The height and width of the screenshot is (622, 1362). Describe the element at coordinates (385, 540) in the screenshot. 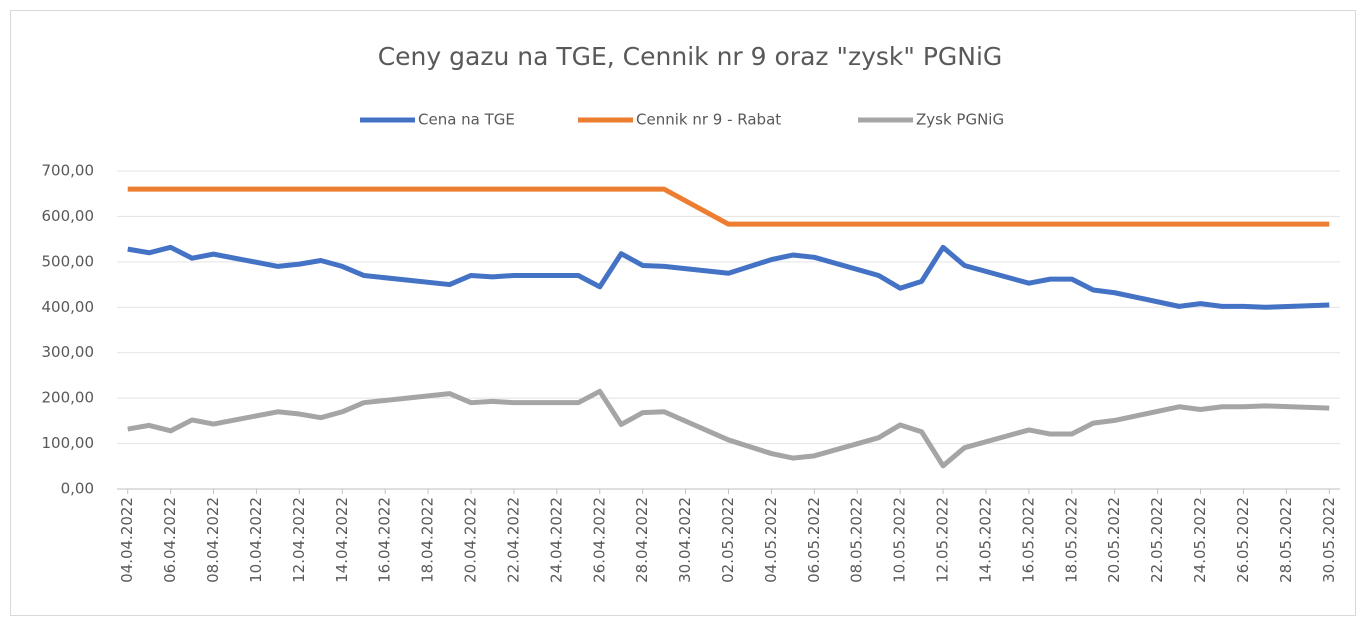

I see `x-tick-label: 16.04.2022` at that location.